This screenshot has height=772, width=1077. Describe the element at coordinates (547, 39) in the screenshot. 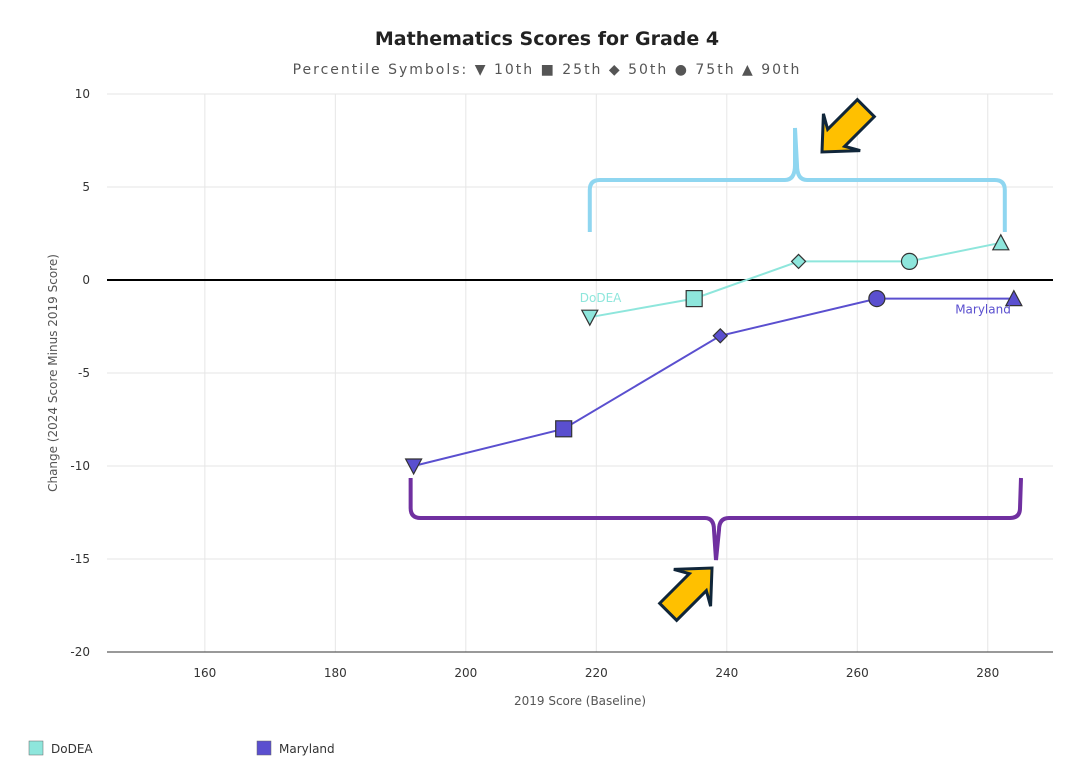

I see `chart-title: Mathematics Scores for Grade 4` at that location.